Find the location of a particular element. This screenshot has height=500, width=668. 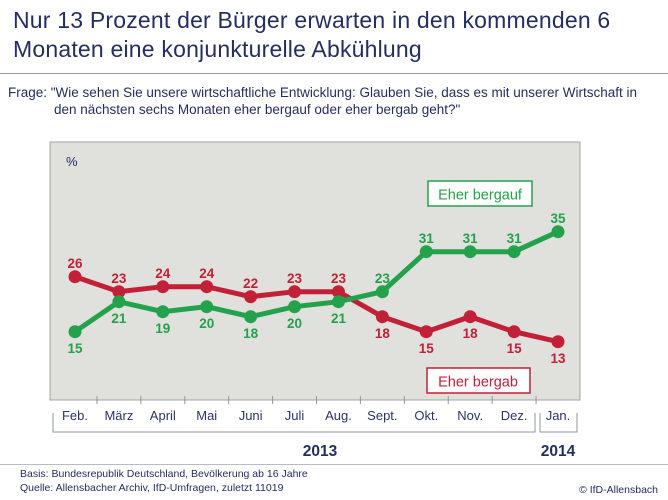

legend-bergab-label: Eher bergab is located at coordinates (478, 383).